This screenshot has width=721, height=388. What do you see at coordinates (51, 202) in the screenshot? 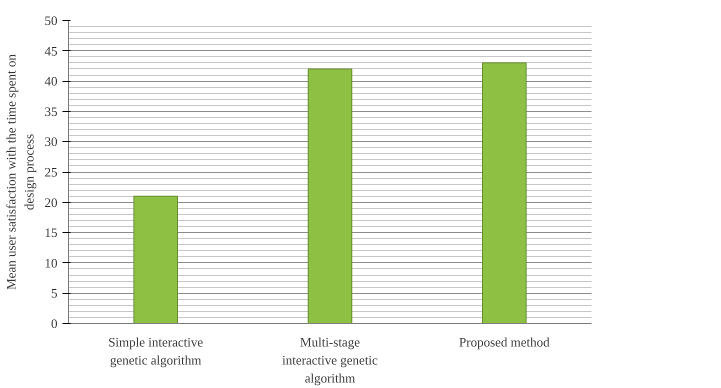
I see `y-tick-label: 20` at bounding box center [51, 202].